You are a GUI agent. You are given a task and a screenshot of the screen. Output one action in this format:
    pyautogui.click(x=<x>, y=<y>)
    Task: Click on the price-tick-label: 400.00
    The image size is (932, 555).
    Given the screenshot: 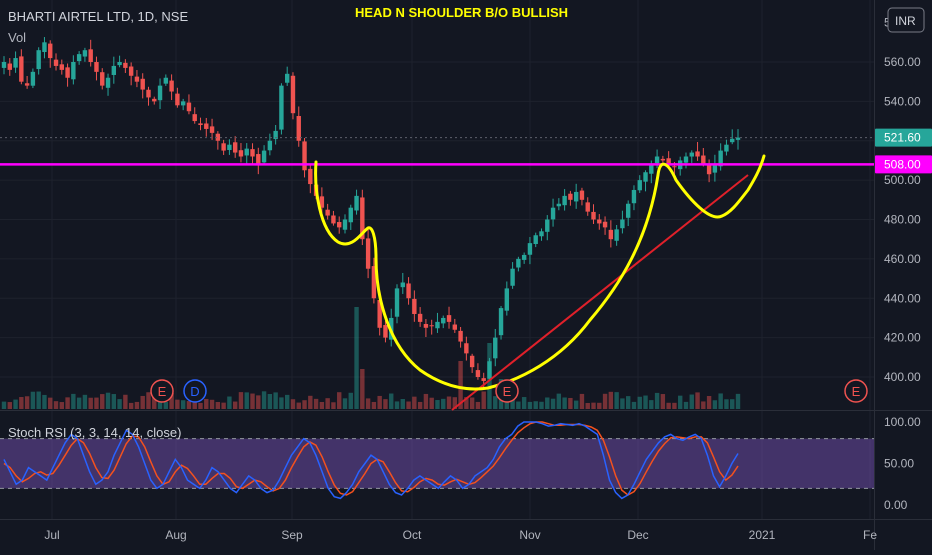 What is the action you would take?
    pyautogui.click(x=902, y=377)
    